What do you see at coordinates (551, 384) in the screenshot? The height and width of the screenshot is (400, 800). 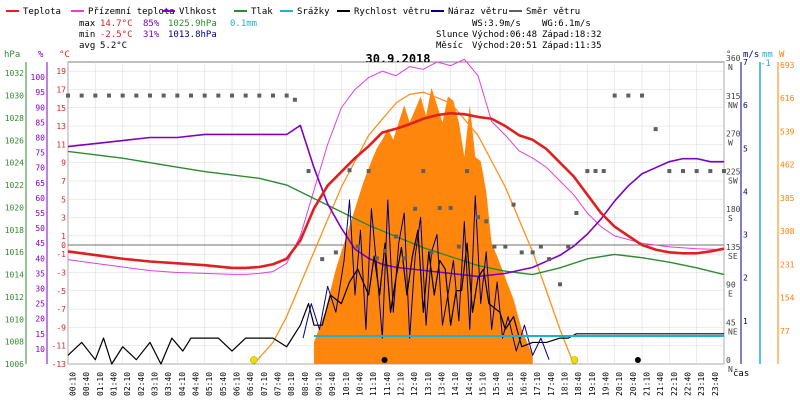 I see `time-tick-label: 17:40` at bounding box center [551, 384].